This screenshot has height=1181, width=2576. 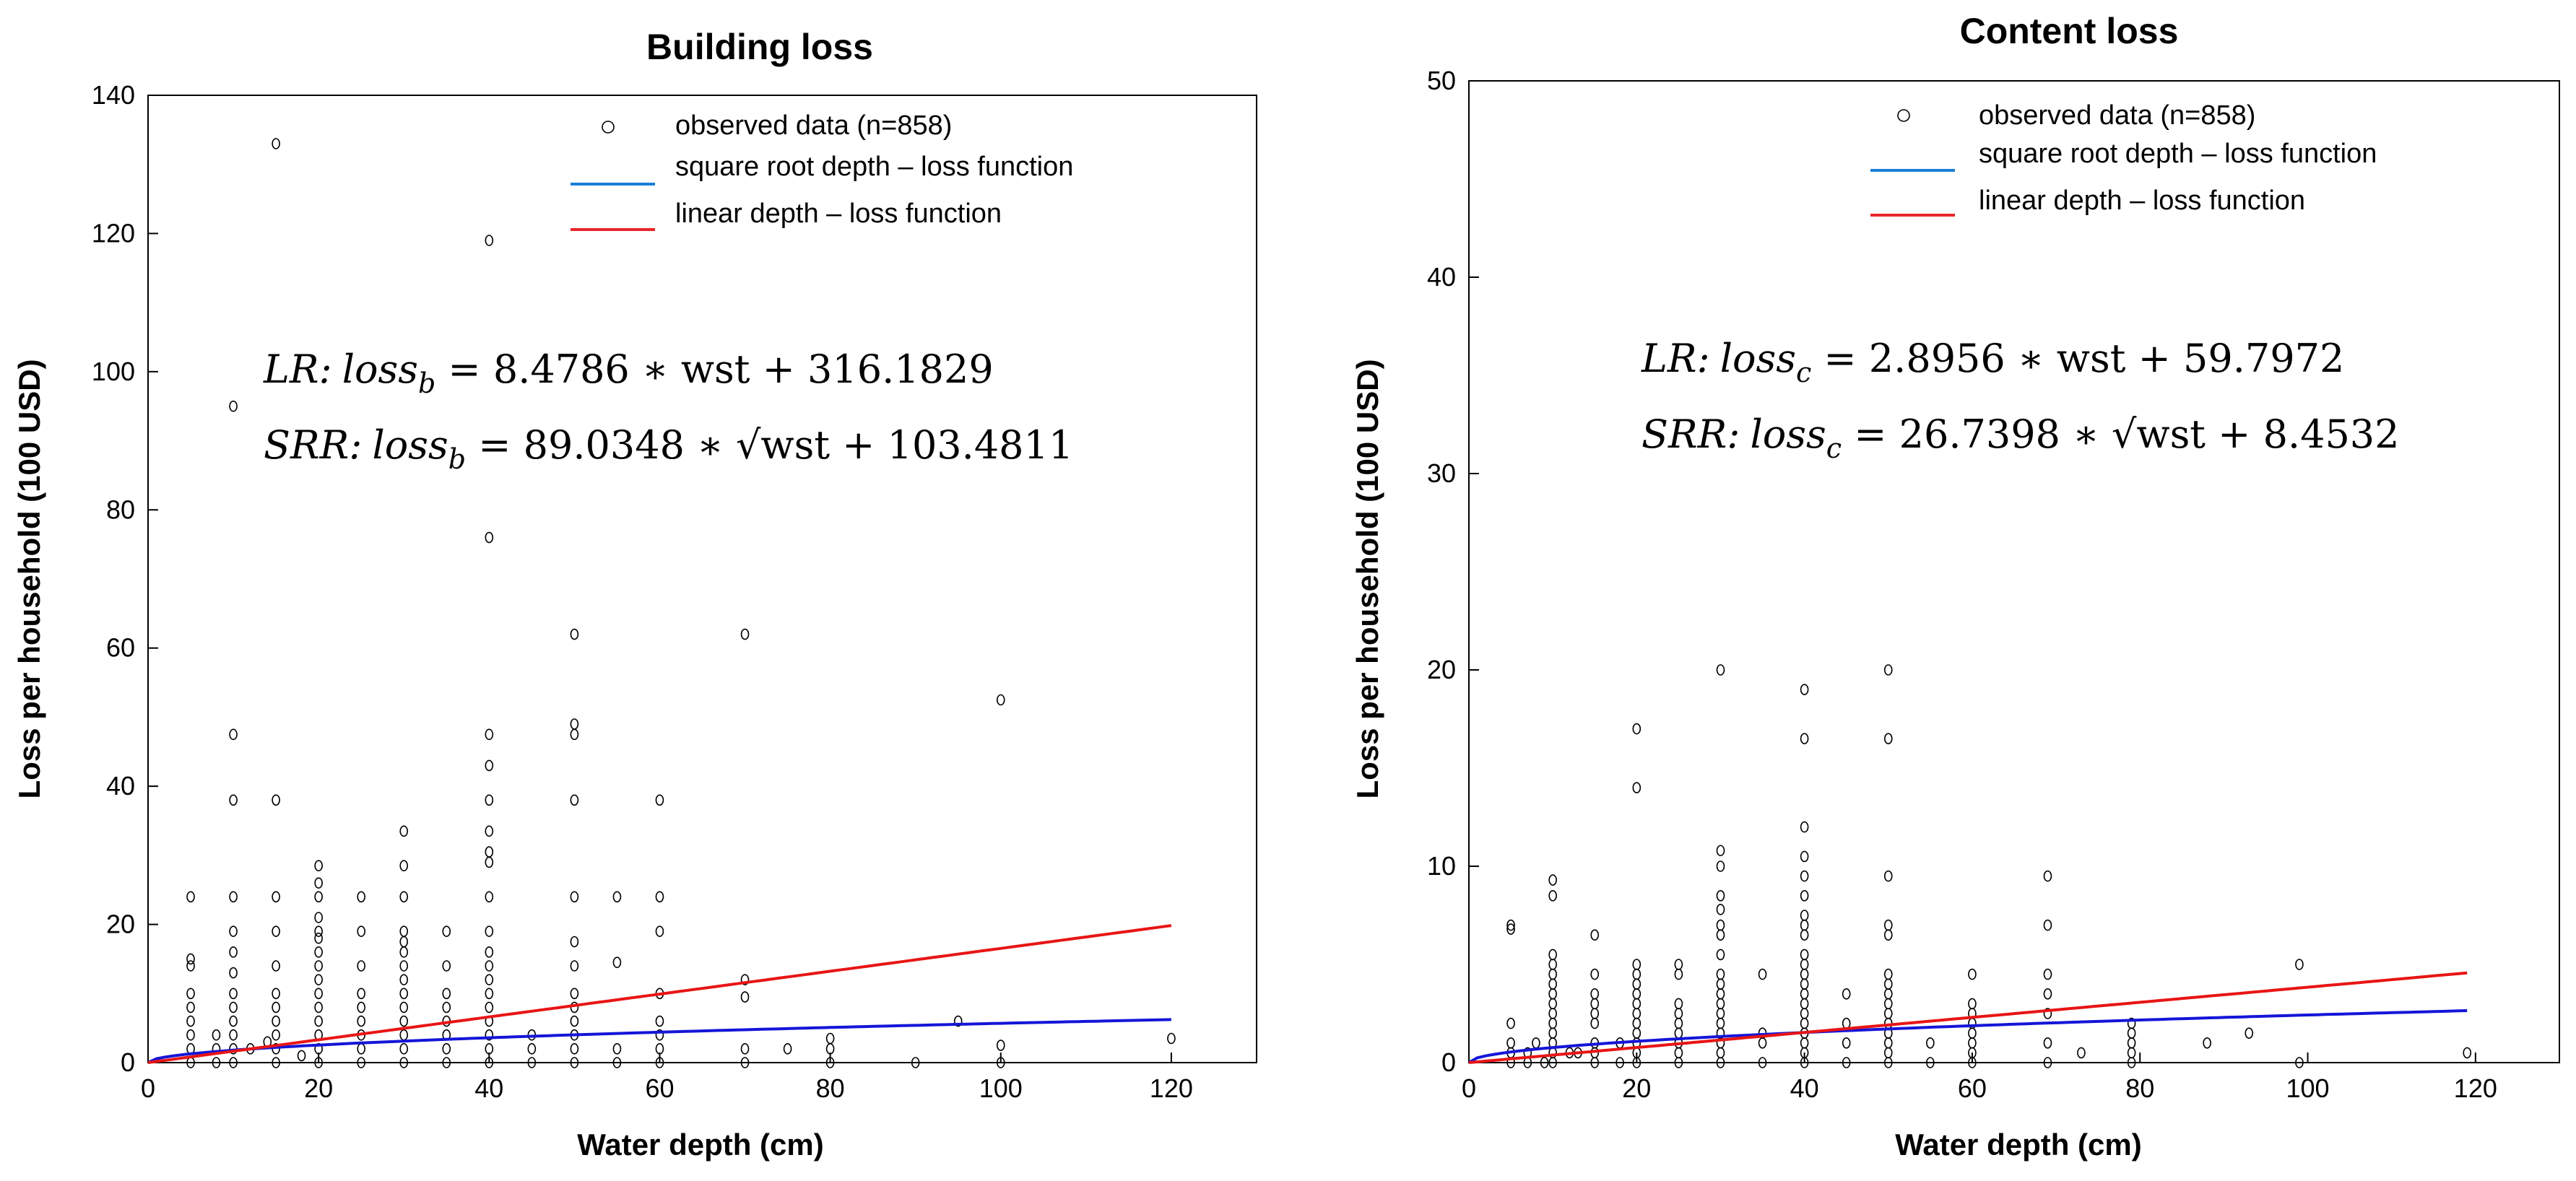 What do you see at coordinates (1441, 669) in the screenshot?
I see `y-tick-label: 20` at bounding box center [1441, 669].